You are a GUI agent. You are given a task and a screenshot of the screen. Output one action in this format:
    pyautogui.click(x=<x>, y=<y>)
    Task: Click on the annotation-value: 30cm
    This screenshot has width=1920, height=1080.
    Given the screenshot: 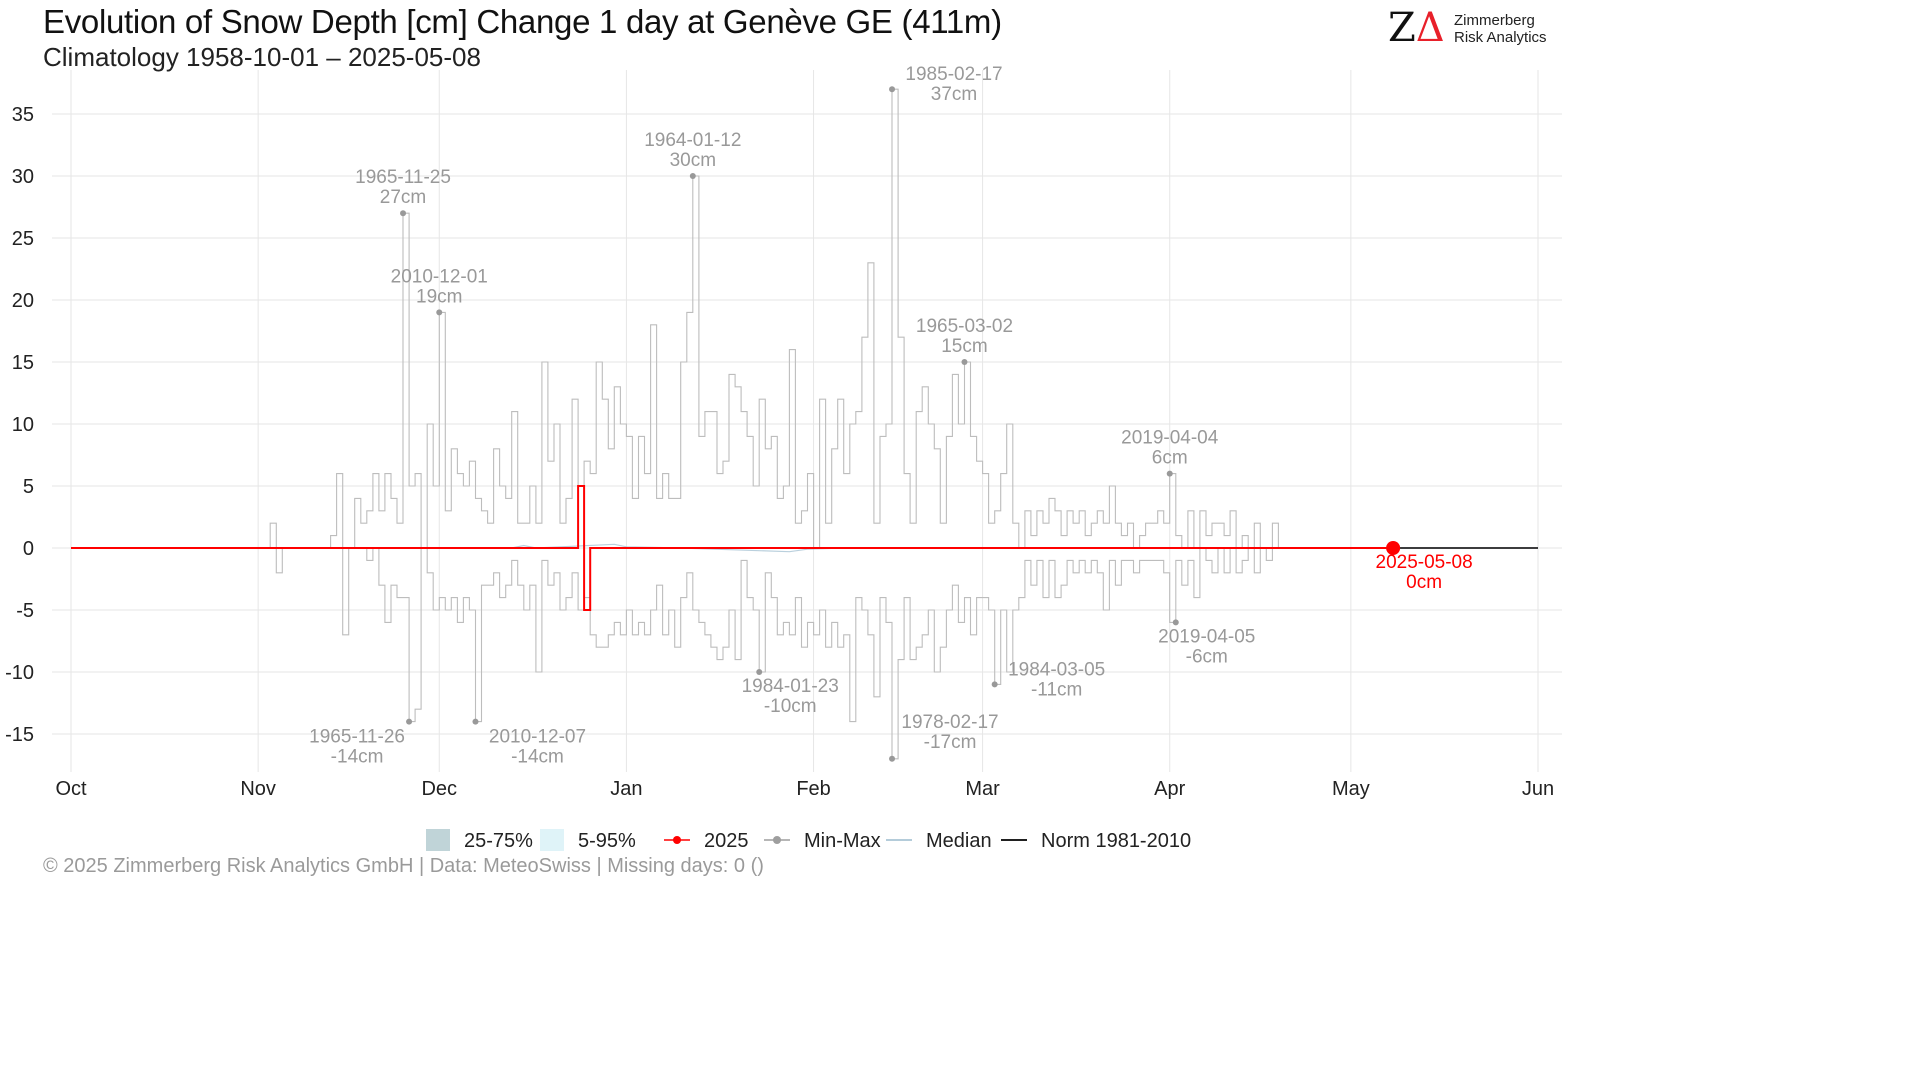 What is the action you would take?
    pyautogui.click(x=693, y=160)
    